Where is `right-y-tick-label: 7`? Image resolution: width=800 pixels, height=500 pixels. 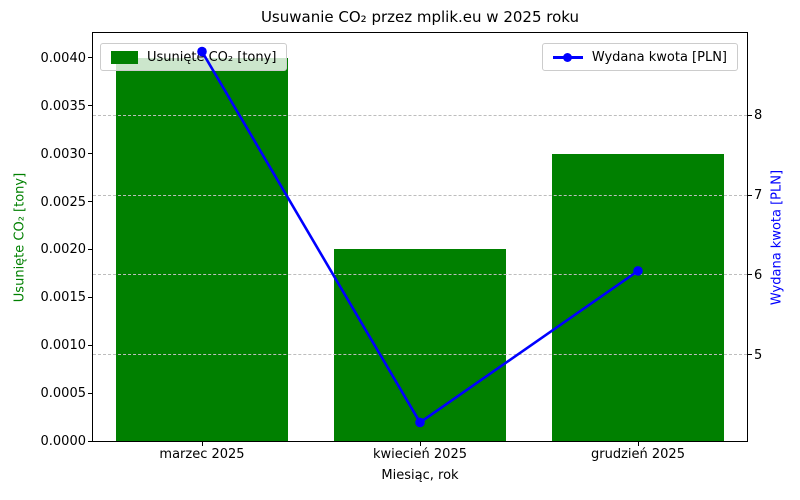
right-y-tick-label: 7 is located at coordinates (758, 196).